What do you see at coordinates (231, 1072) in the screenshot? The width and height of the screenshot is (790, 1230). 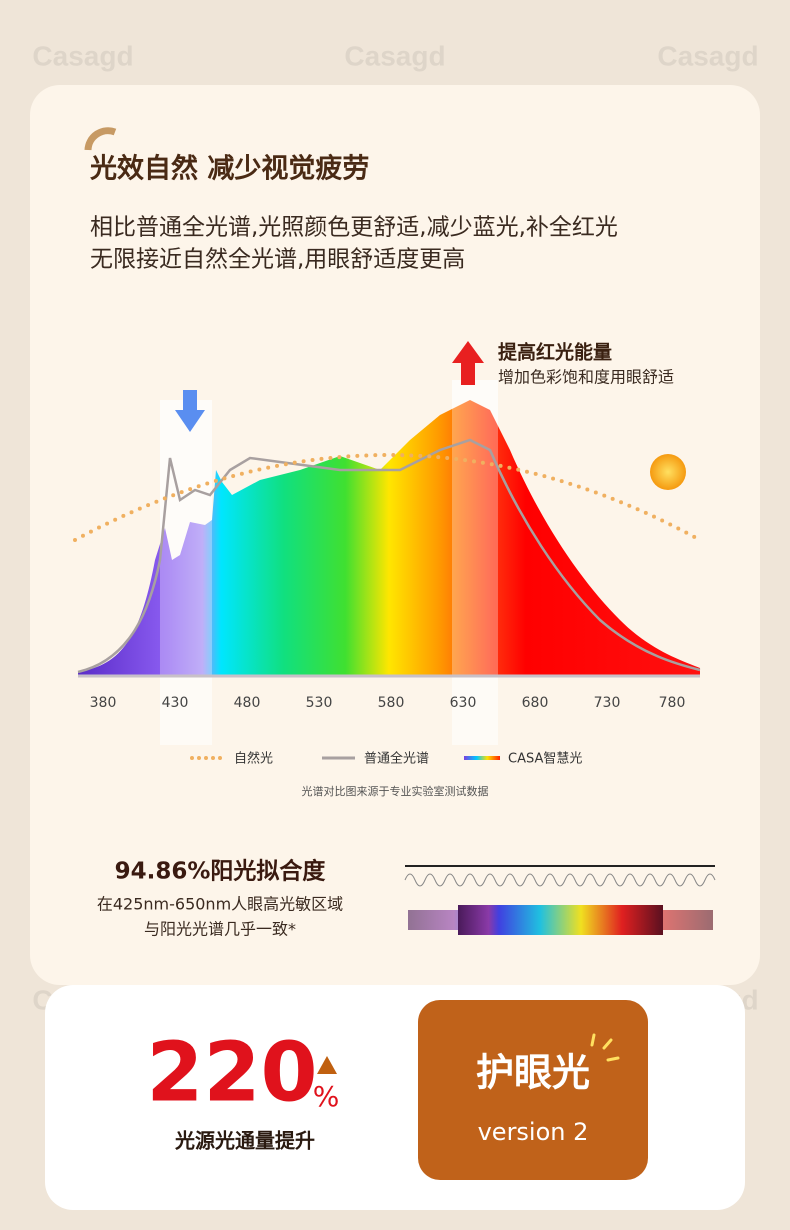 I see `stat-value: 220` at bounding box center [231, 1072].